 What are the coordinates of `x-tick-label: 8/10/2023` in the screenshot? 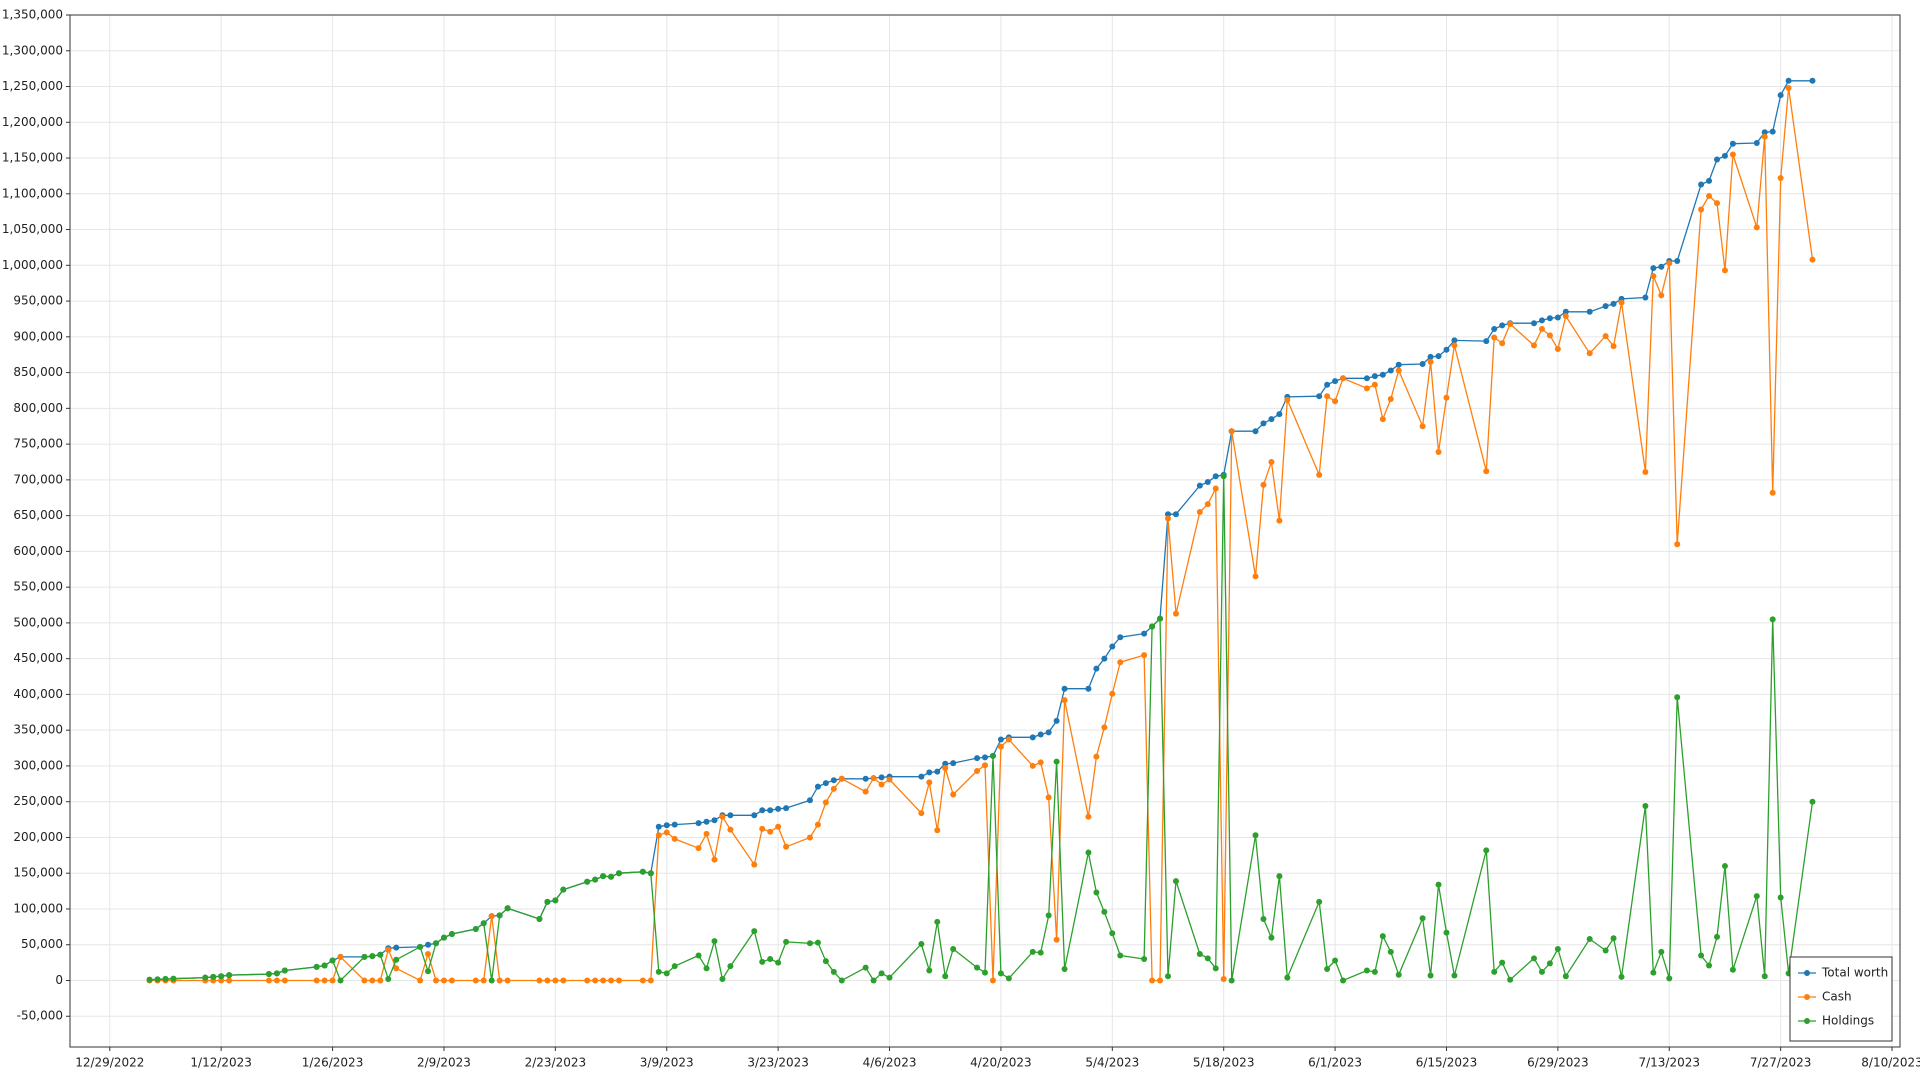 It's located at (1890, 1063).